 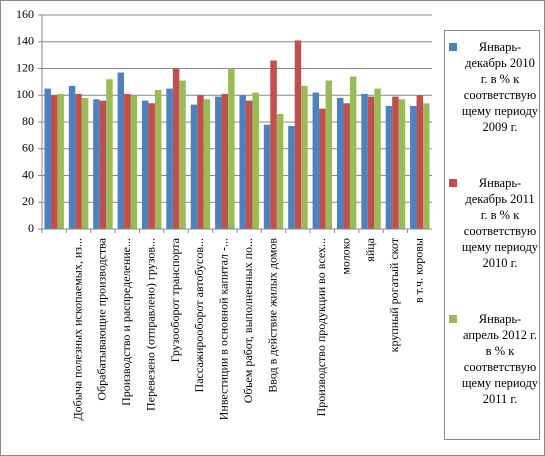 I want to click on y-tick-label: 0, so click(x=31, y=228).